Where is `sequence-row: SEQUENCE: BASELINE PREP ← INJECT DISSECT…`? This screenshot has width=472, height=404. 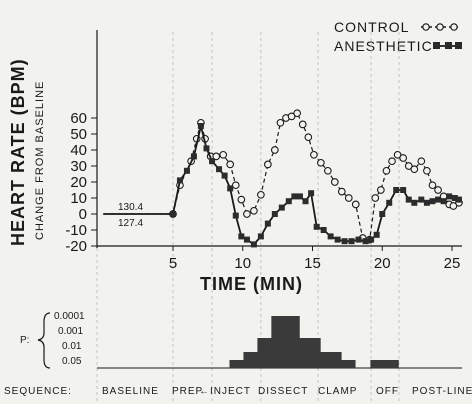
sequence-row: SEQUENCE: BASELINE PREP ← INJECT DISSECT… is located at coordinates (238, 391).